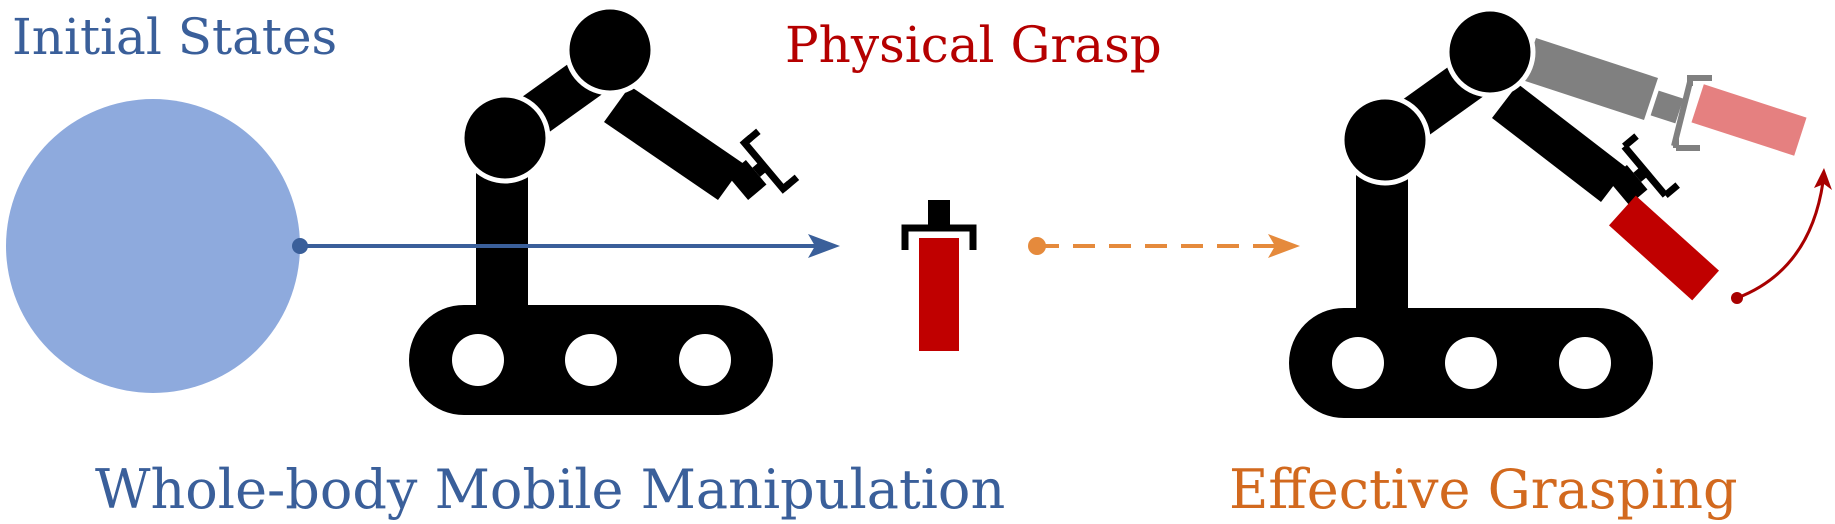 The height and width of the screenshot is (524, 1835). I want to click on trajectory-start-dot, so click(300, 246).